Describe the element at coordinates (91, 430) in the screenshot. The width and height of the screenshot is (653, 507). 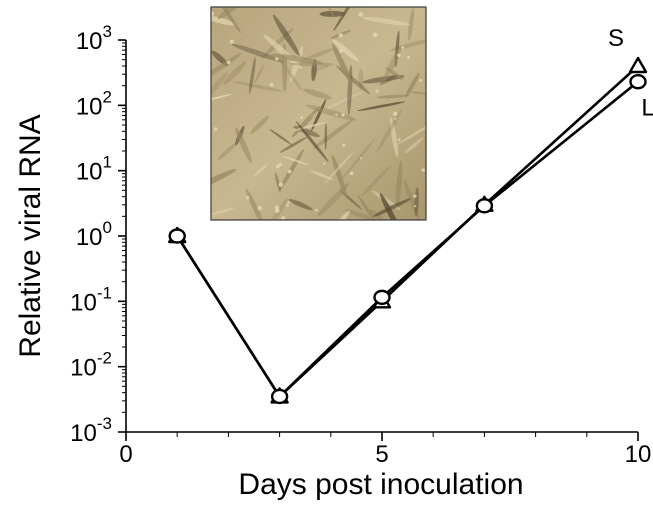
I see `y-tick-label: 10⁻³` at that location.